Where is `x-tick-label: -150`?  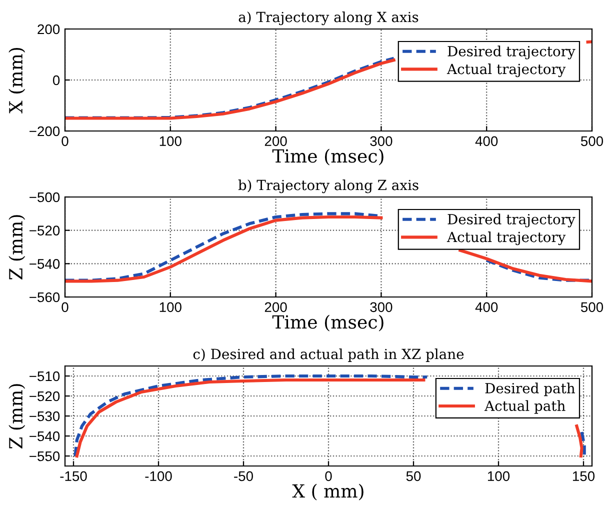 x-tick-label: -150 is located at coordinates (73, 476).